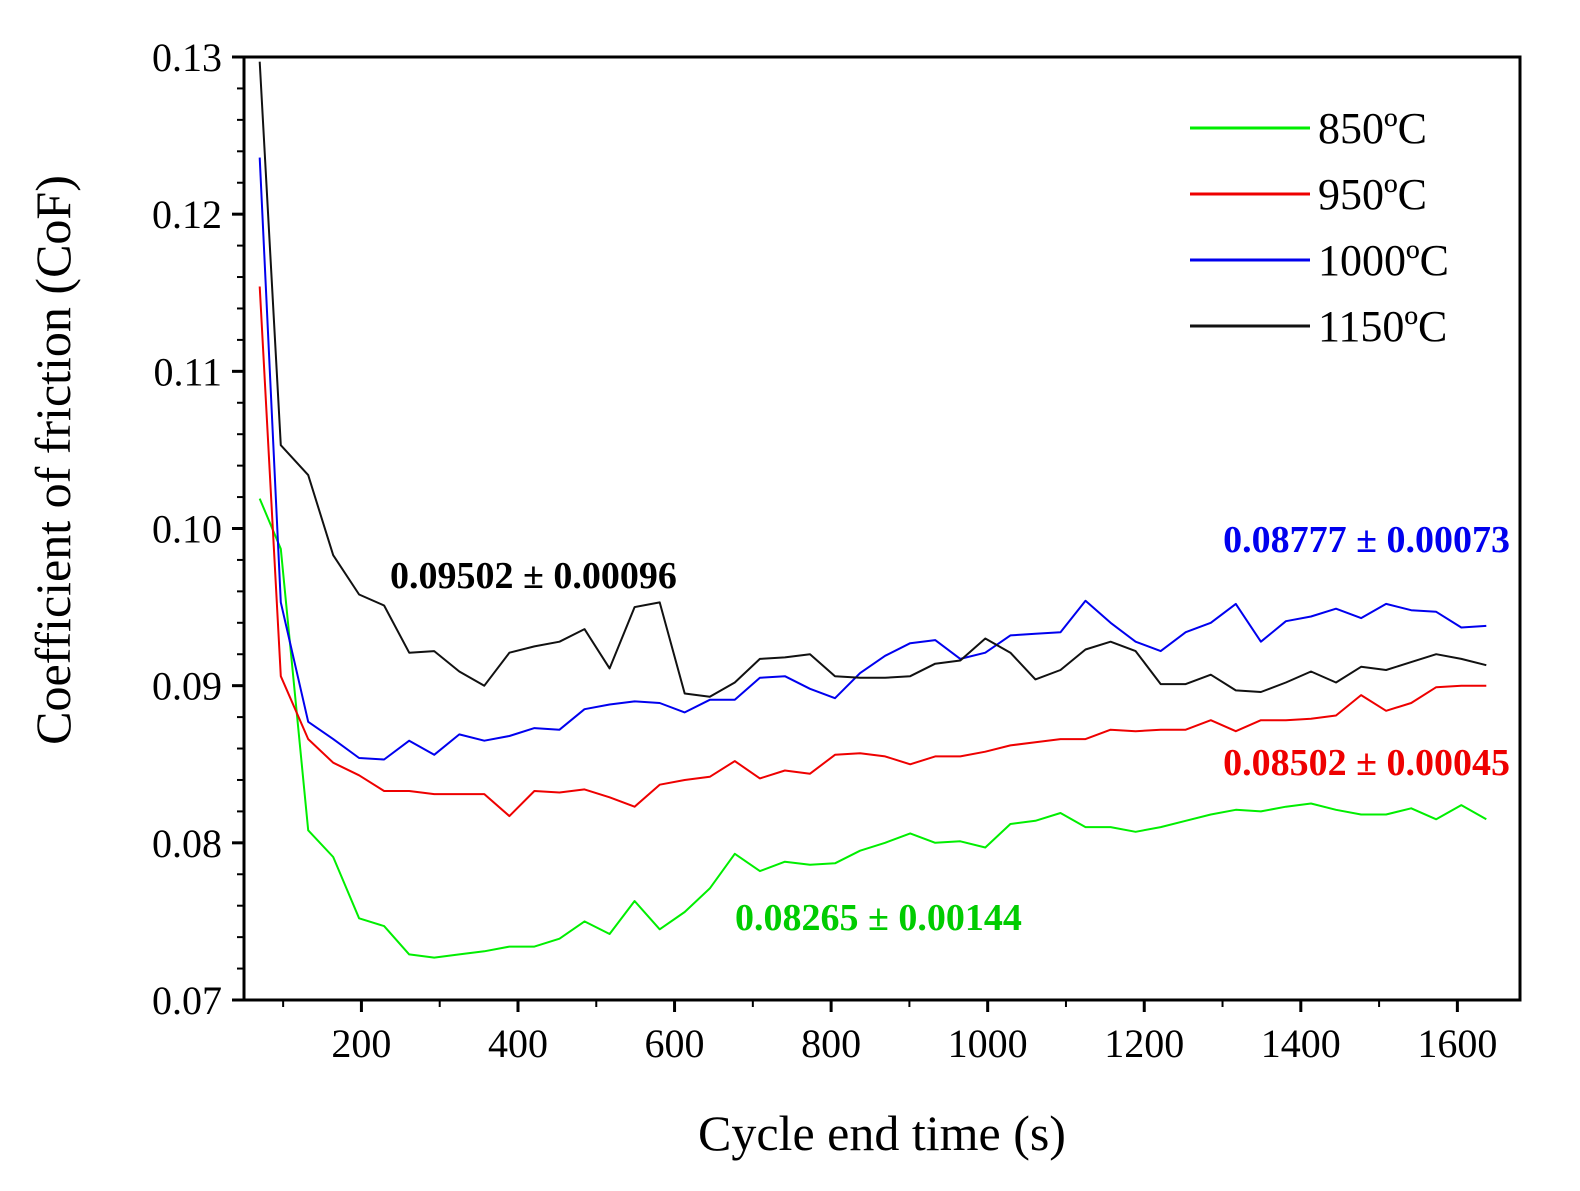 This screenshot has width=1580, height=1191. I want to click on x-tick-label: 400, so click(518, 1043).